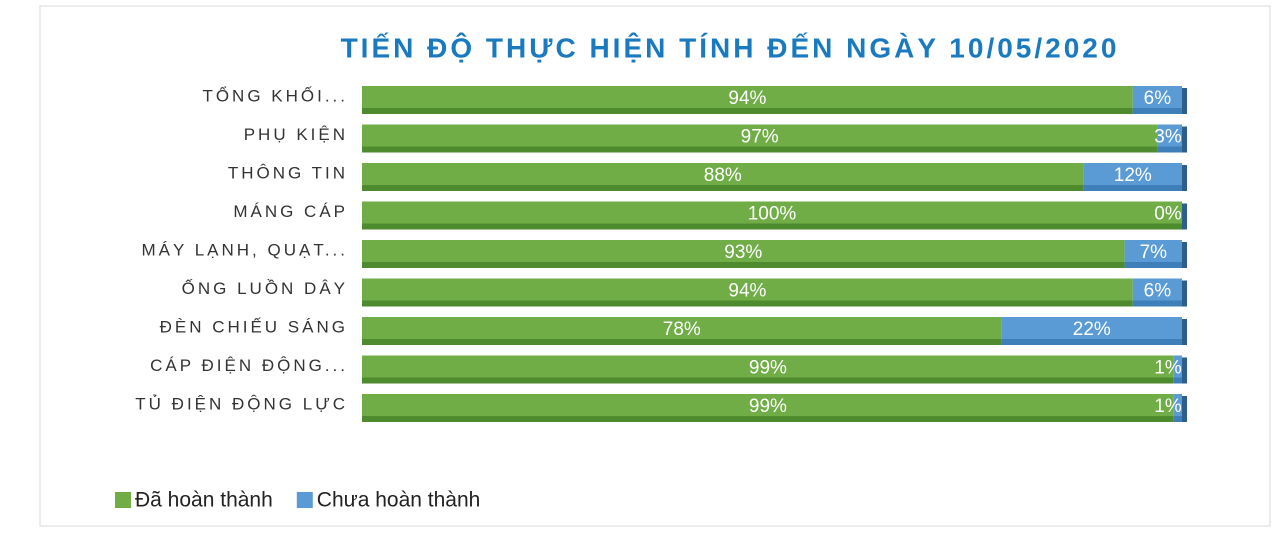 This screenshot has height=536, width=1286. What do you see at coordinates (241, 403) in the screenshot?
I see `y-tick-label: TỦ ĐIỆN ĐỘNG LỰC` at bounding box center [241, 403].